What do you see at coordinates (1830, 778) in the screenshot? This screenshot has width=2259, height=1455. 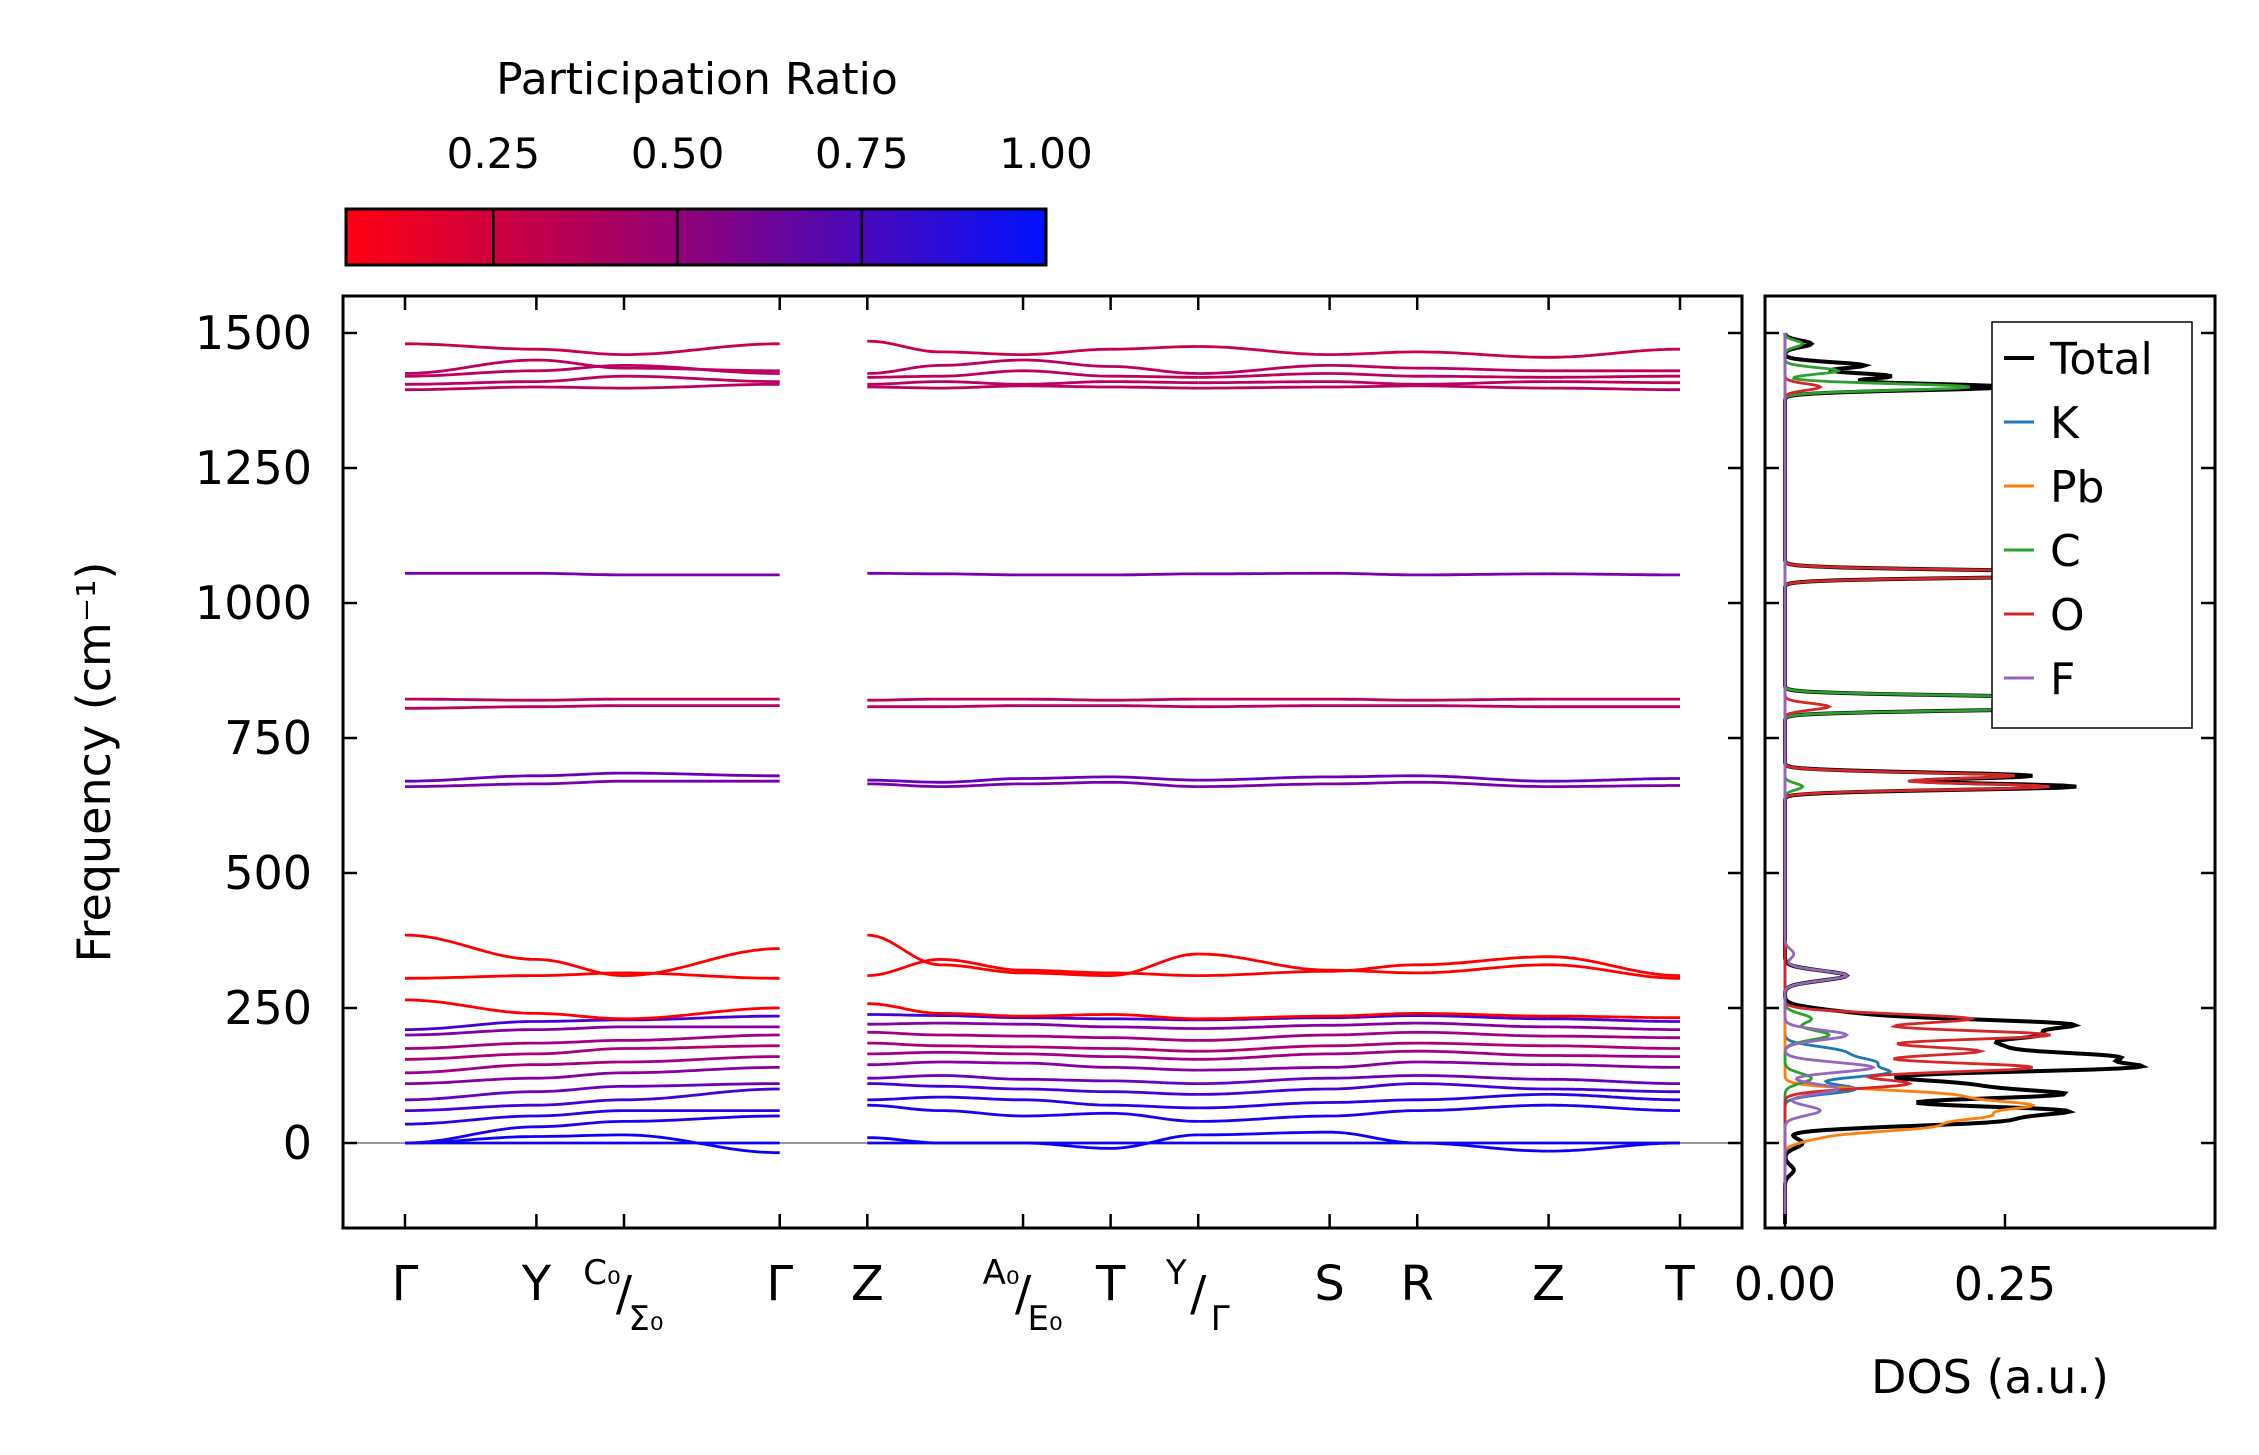 I see `dos-curve-f` at bounding box center [1830, 778].